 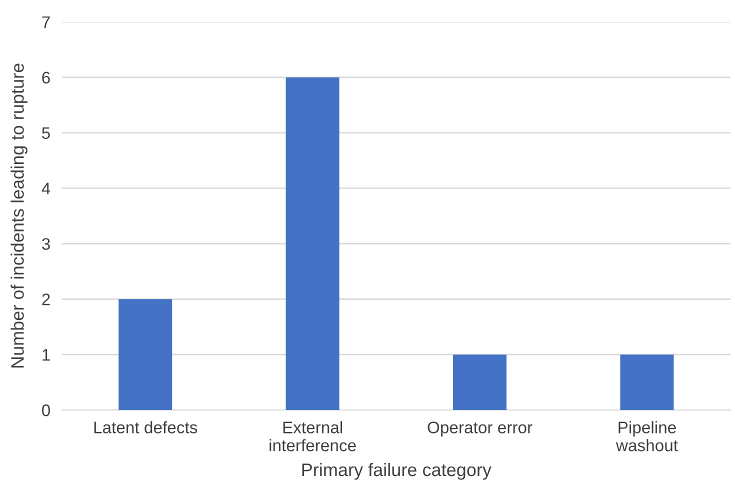 What do you see at coordinates (313, 436) in the screenshot?
I see `x-tick-label: External interference` at bounding box center [313, 436].